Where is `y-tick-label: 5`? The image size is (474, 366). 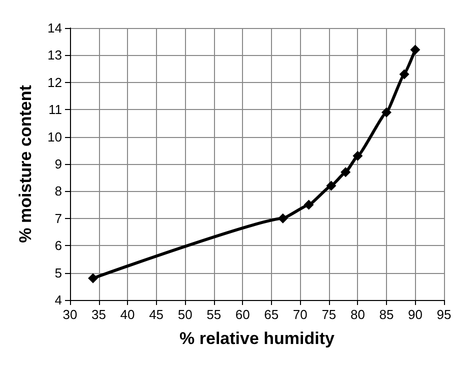
y-tick-label: 5 is located at coordinates (58, 272).